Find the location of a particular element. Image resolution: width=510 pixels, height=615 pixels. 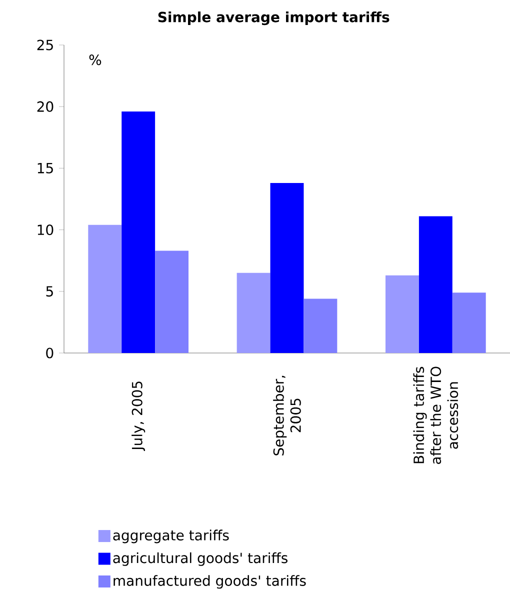

x-tick-label: Binding tariffs after the WTO accession is located at coordinates (435, 415).